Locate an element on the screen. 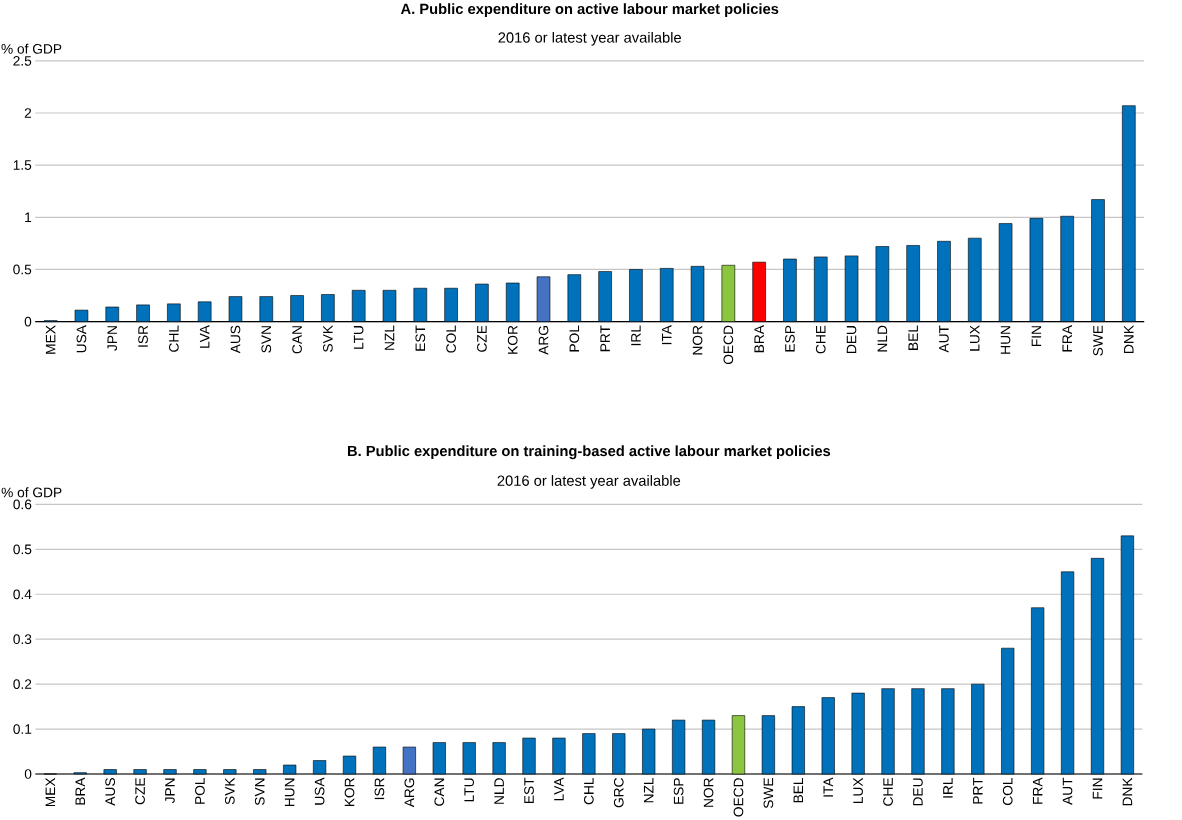 The height and width of the screenshot is (820, 1182). y-tick-label: 1 is located at coordinates (28, 217).